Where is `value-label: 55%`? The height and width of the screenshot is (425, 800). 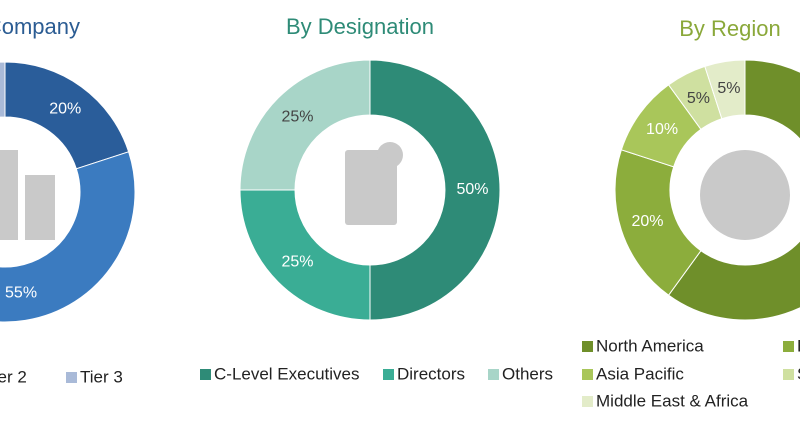 value-label: 55% is located at coordinates (21, 292).